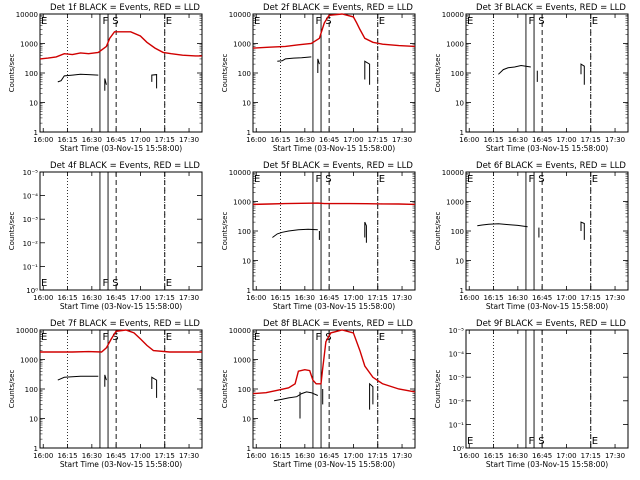 Image resolution: width=640 pixels, height=480 pixels. What do you see at coordinates (551, 8) in the screenshot?
I see `panel-title: Det 3f BLACK = Events, RED = LLD` at bounding box center [551, 8].